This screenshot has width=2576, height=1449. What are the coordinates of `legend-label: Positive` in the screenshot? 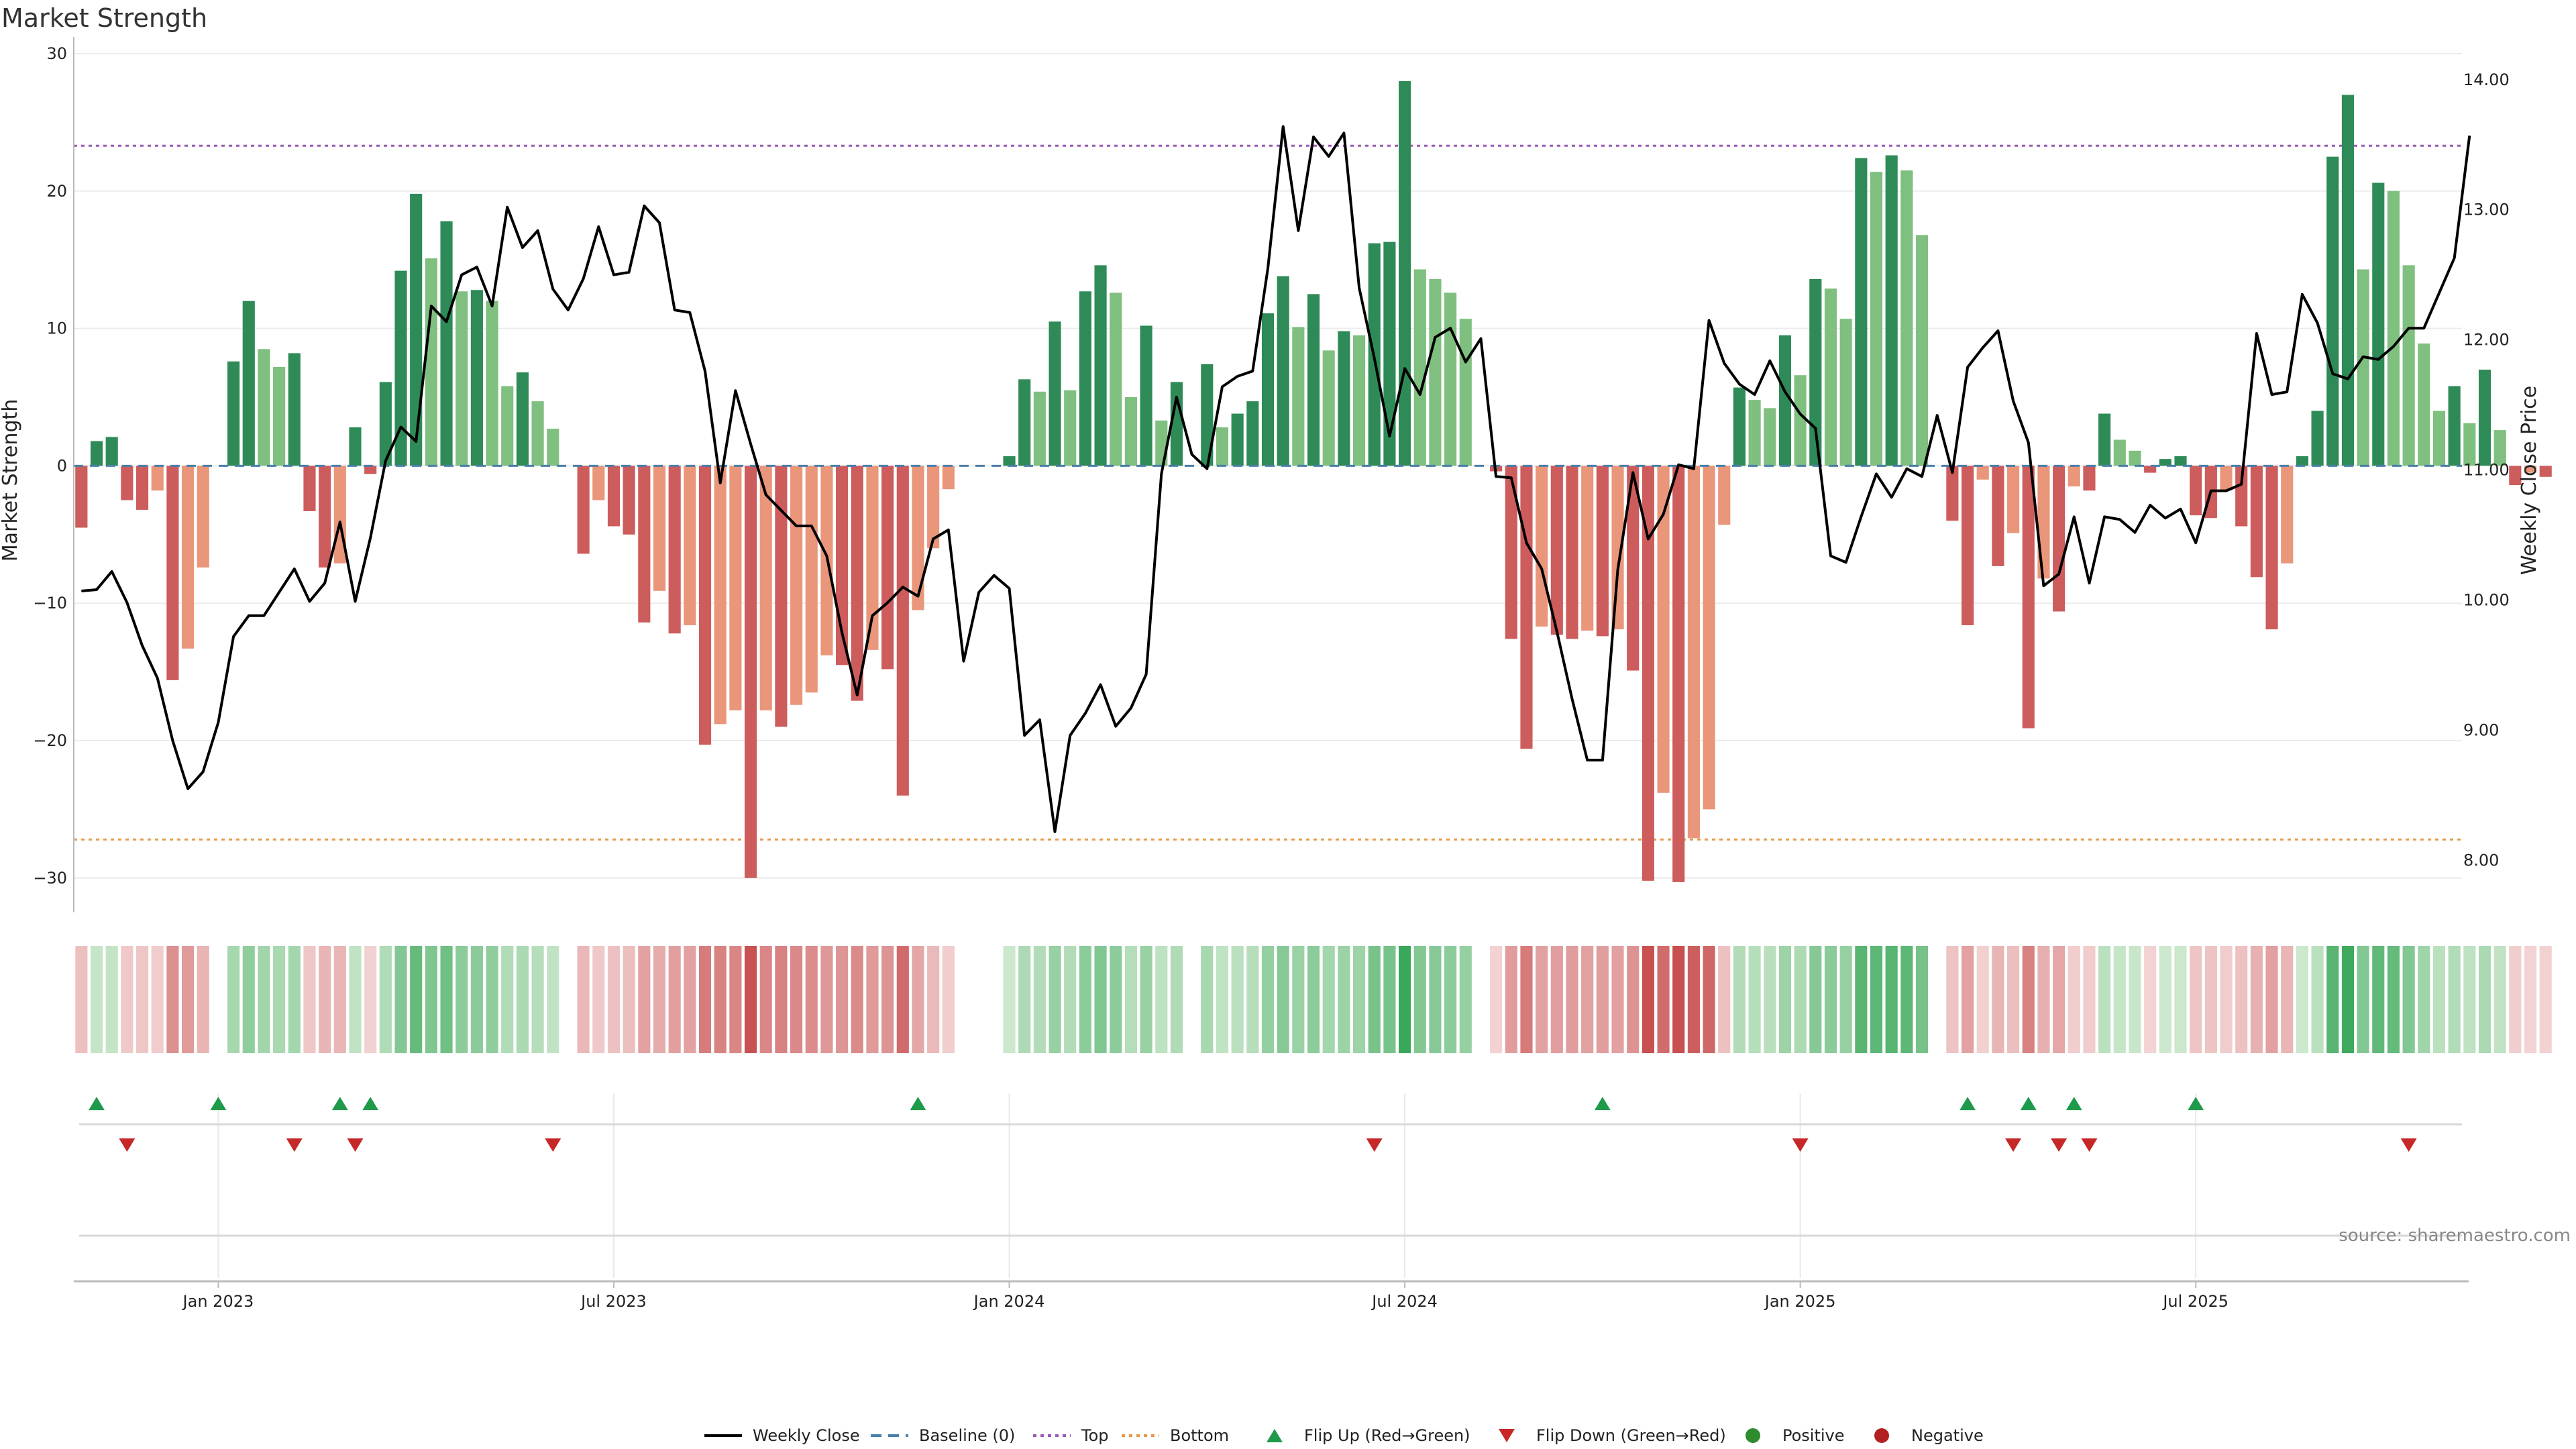 It's located at (1813, 1435).